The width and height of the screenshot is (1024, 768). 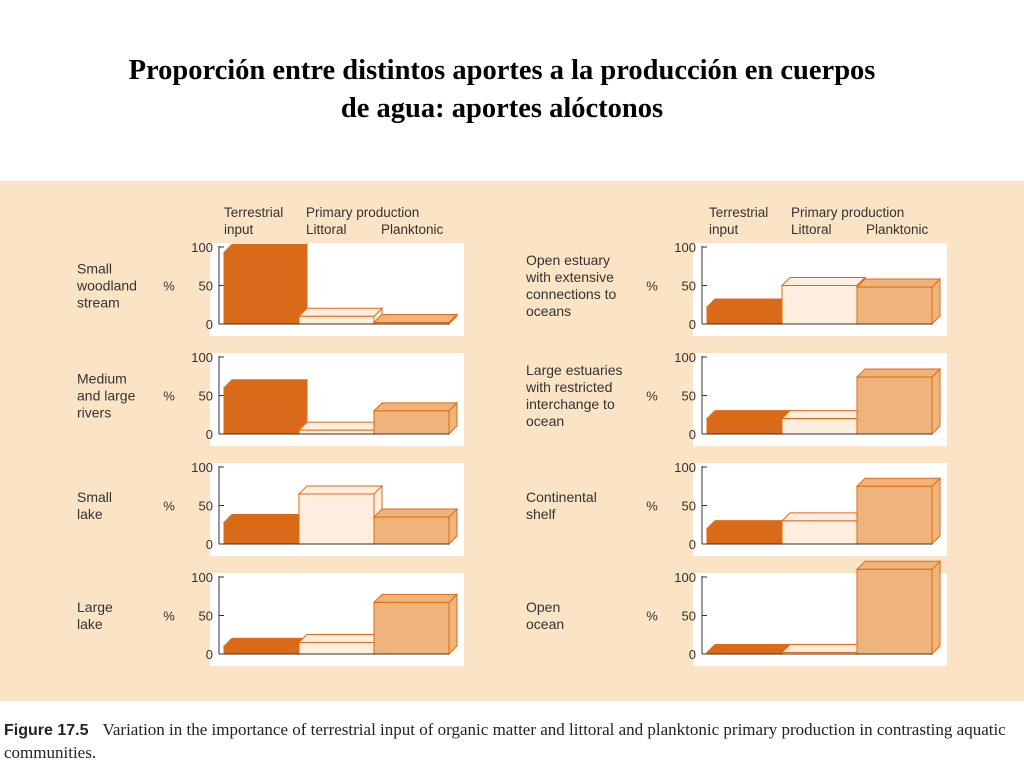 What do you see at coordinates (898, 283) in the screenshot?
I see `panel-5-bar-planktonic-top` at bounding box center [898, 283].